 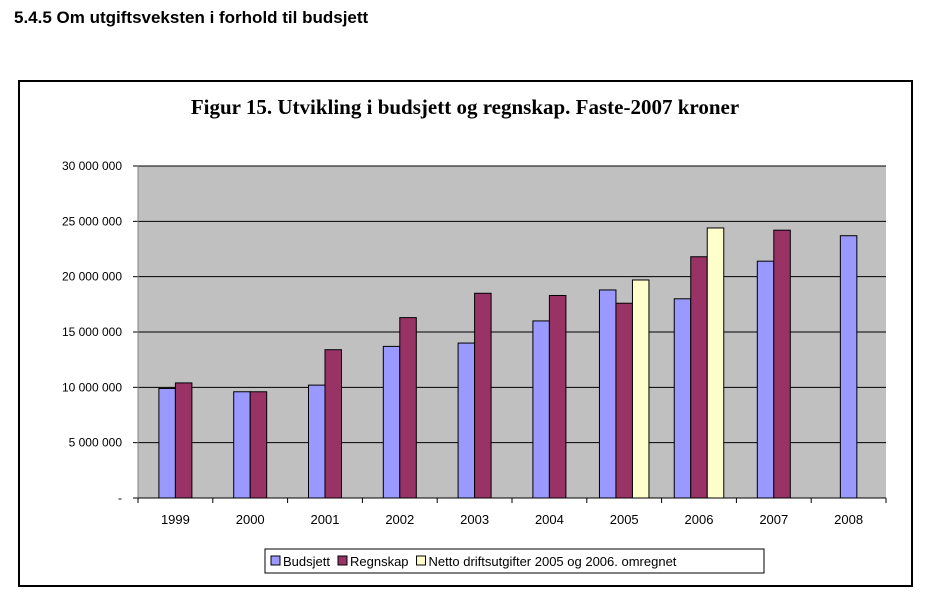 What do you see at coordinates (624, 519) in the screenshot?
I see `x-tick-label: 2005` at bounding box center [624, 519].